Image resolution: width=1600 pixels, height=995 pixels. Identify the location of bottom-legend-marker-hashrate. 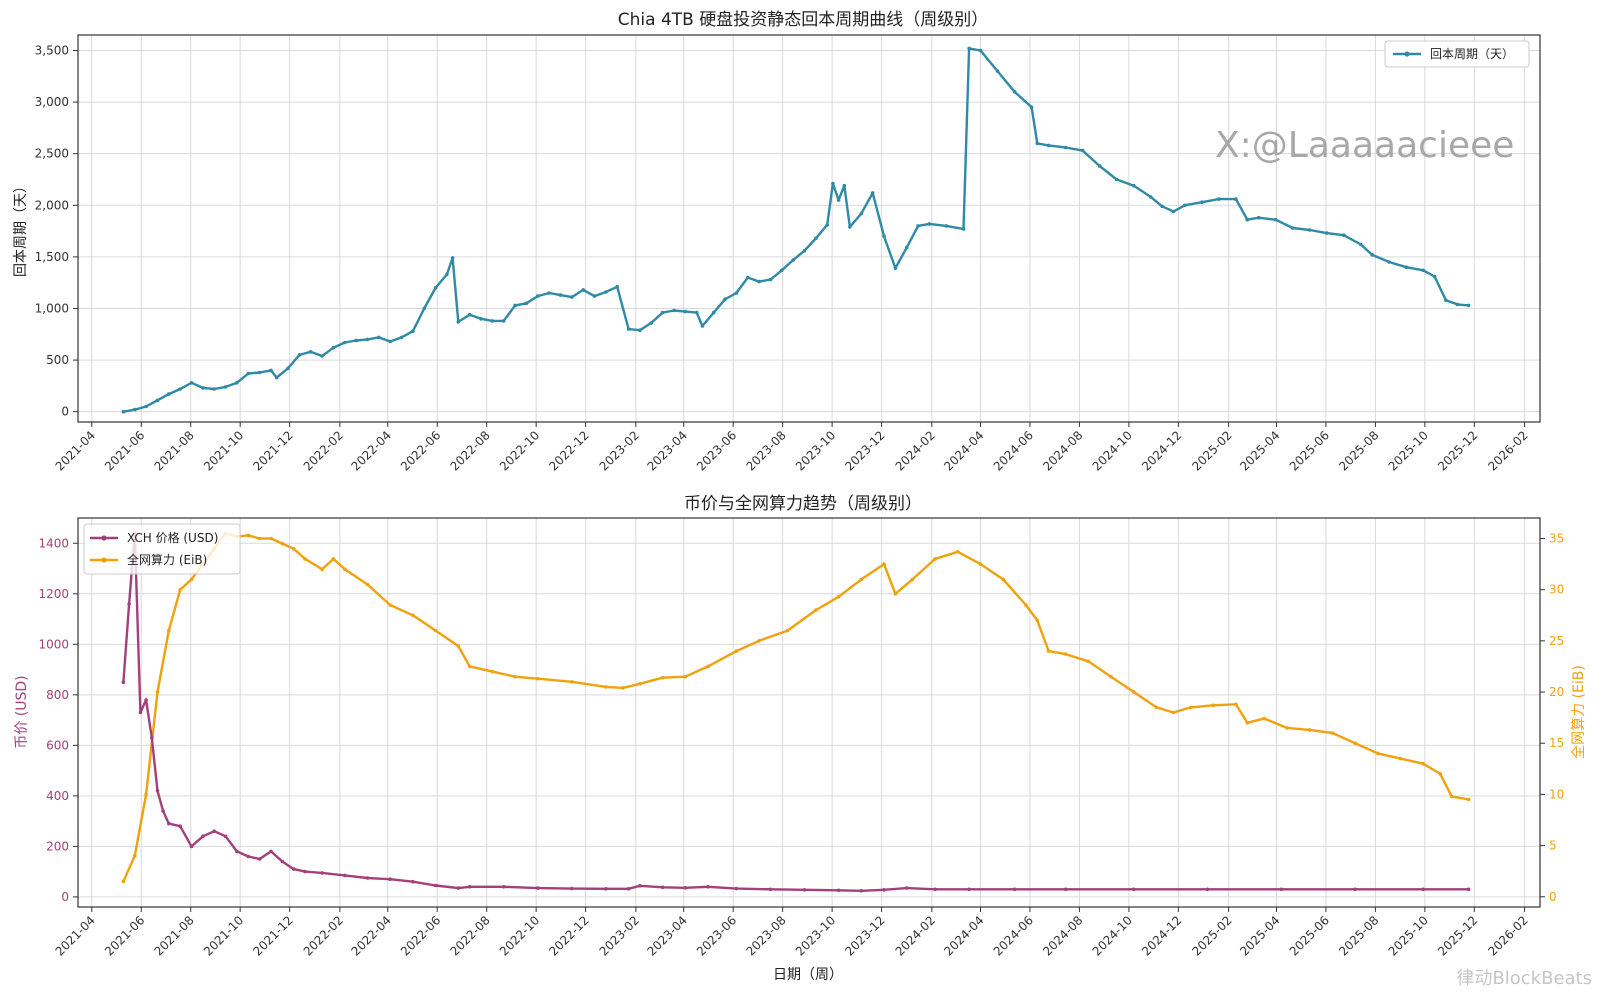
(104, 560).